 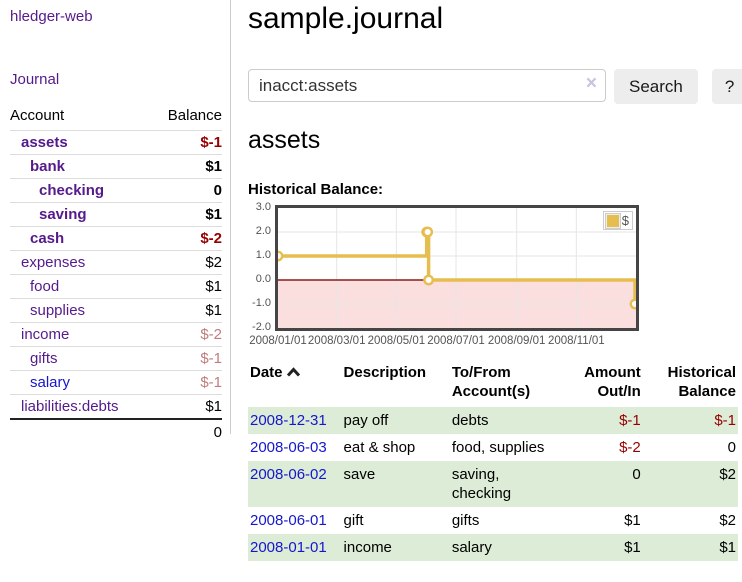 What do you see at coordinates (116, 238) in the screenshot?
I see `account-row: cash $-2` at bounding box center [116, 238].